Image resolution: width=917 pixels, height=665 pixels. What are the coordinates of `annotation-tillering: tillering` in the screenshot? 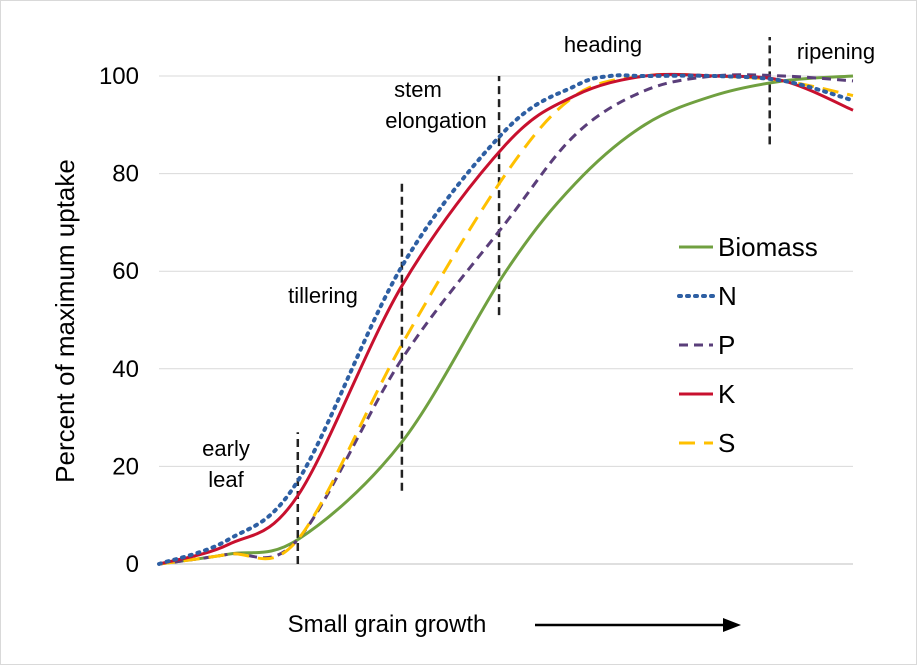 It's located at (323, 295).